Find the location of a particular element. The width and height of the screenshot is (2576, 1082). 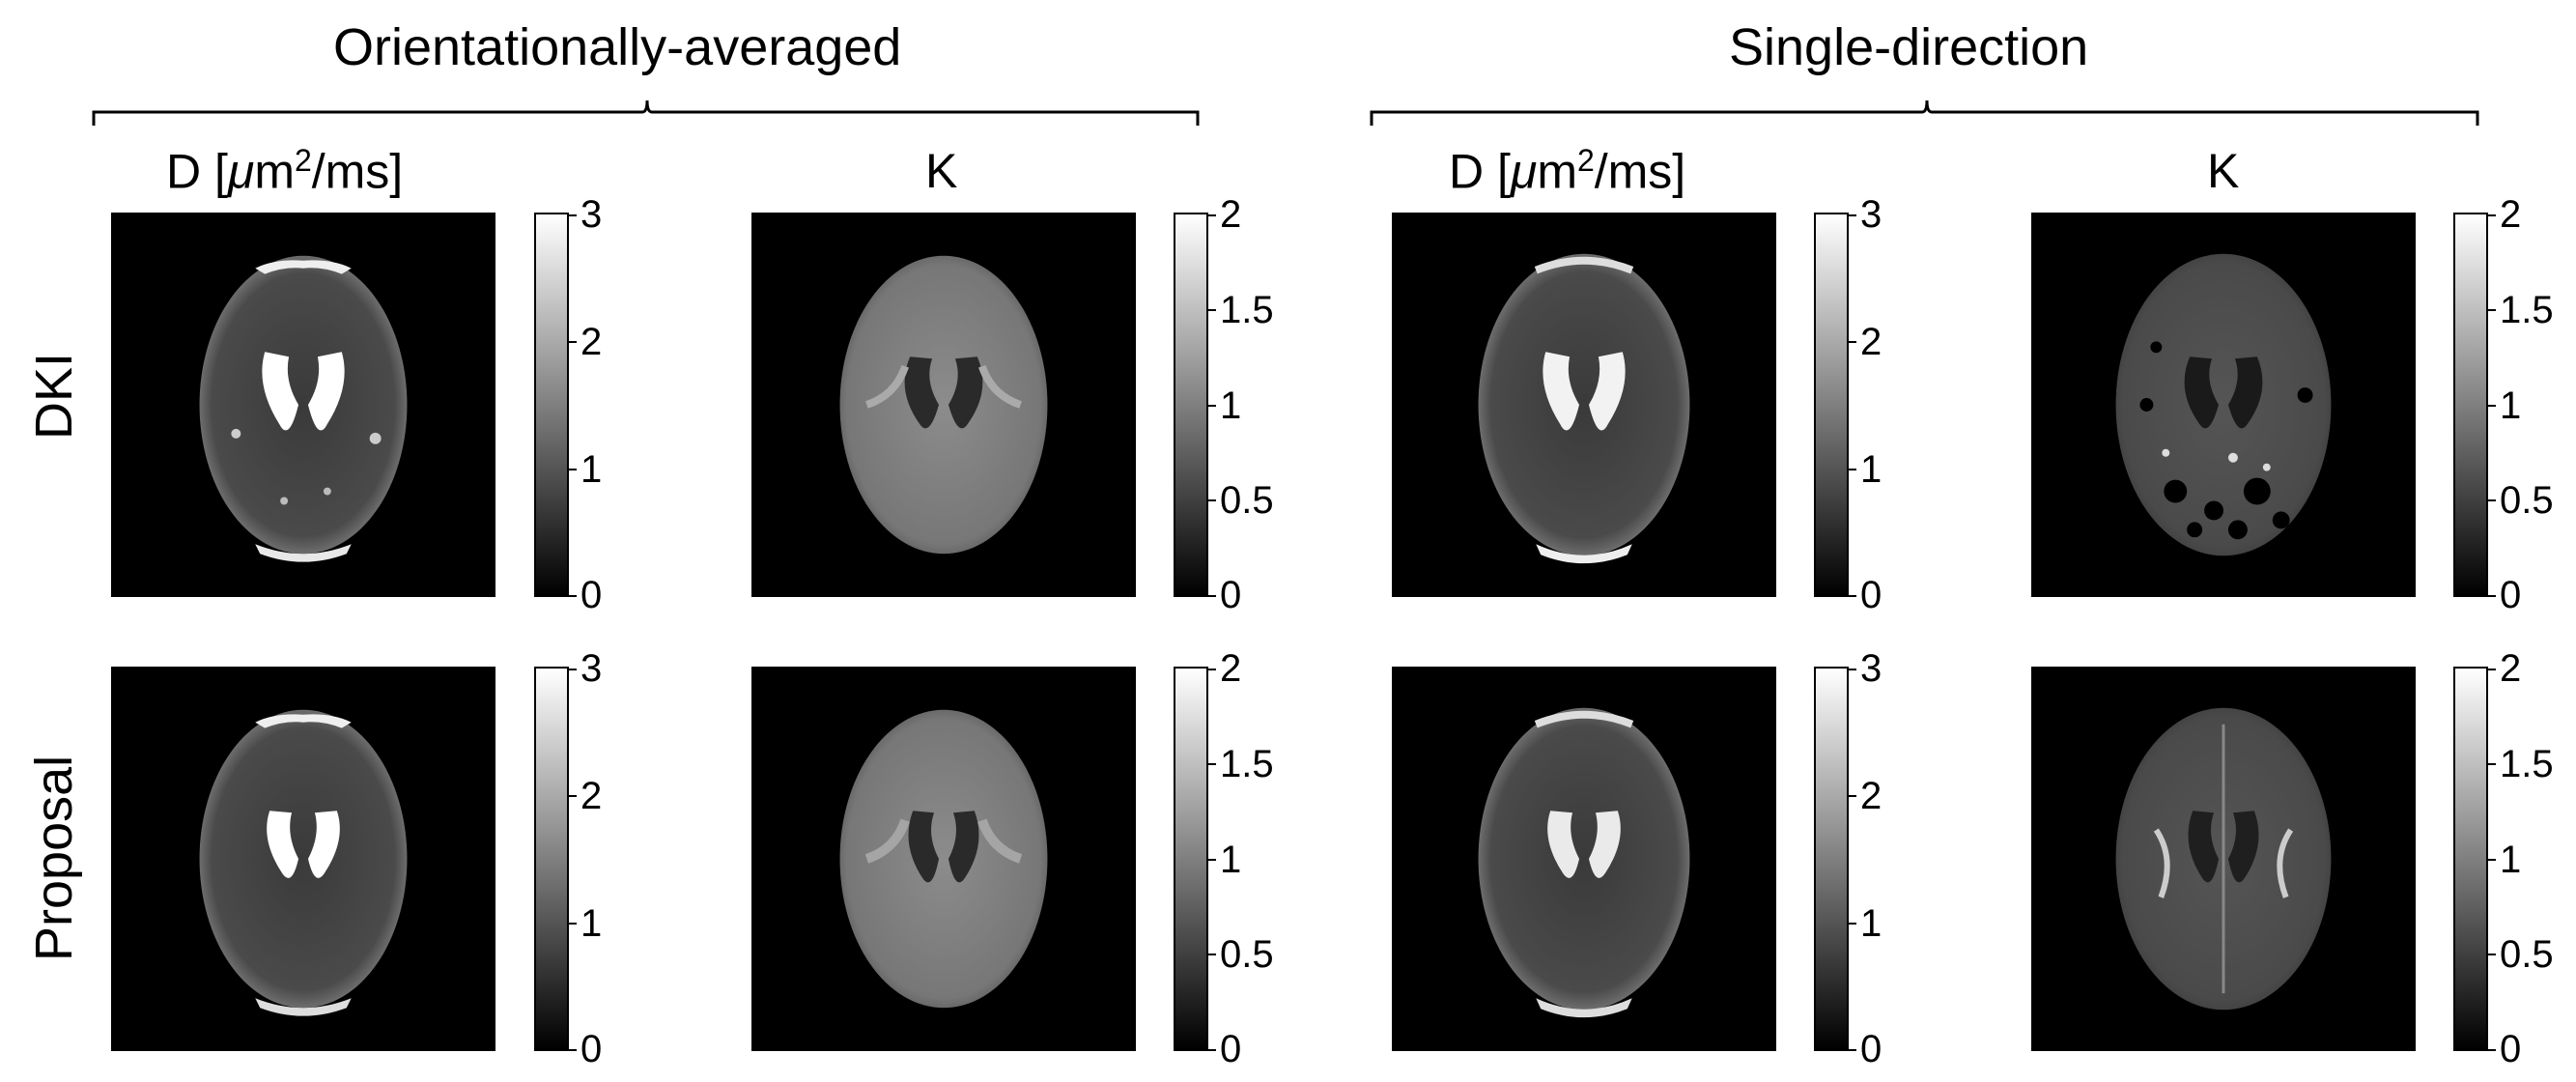

colorbar-dki-d-averaged: 3 2 1 0 is located at coordinates (568, 404).